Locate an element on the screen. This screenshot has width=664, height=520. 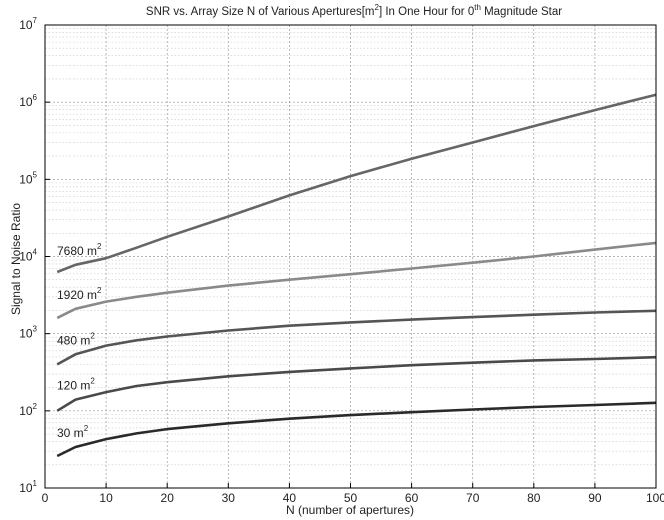
title-sup-2: th is located at coordinates (477, 7).